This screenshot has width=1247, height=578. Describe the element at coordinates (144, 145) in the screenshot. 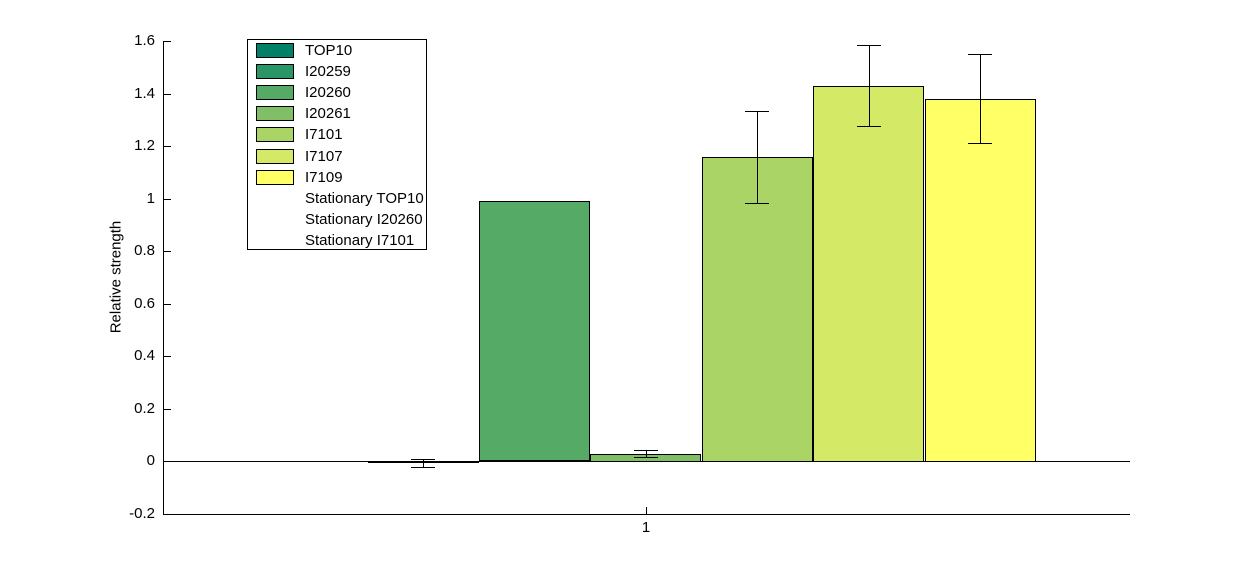

I see `y-tick-label: 1.2` at that location.